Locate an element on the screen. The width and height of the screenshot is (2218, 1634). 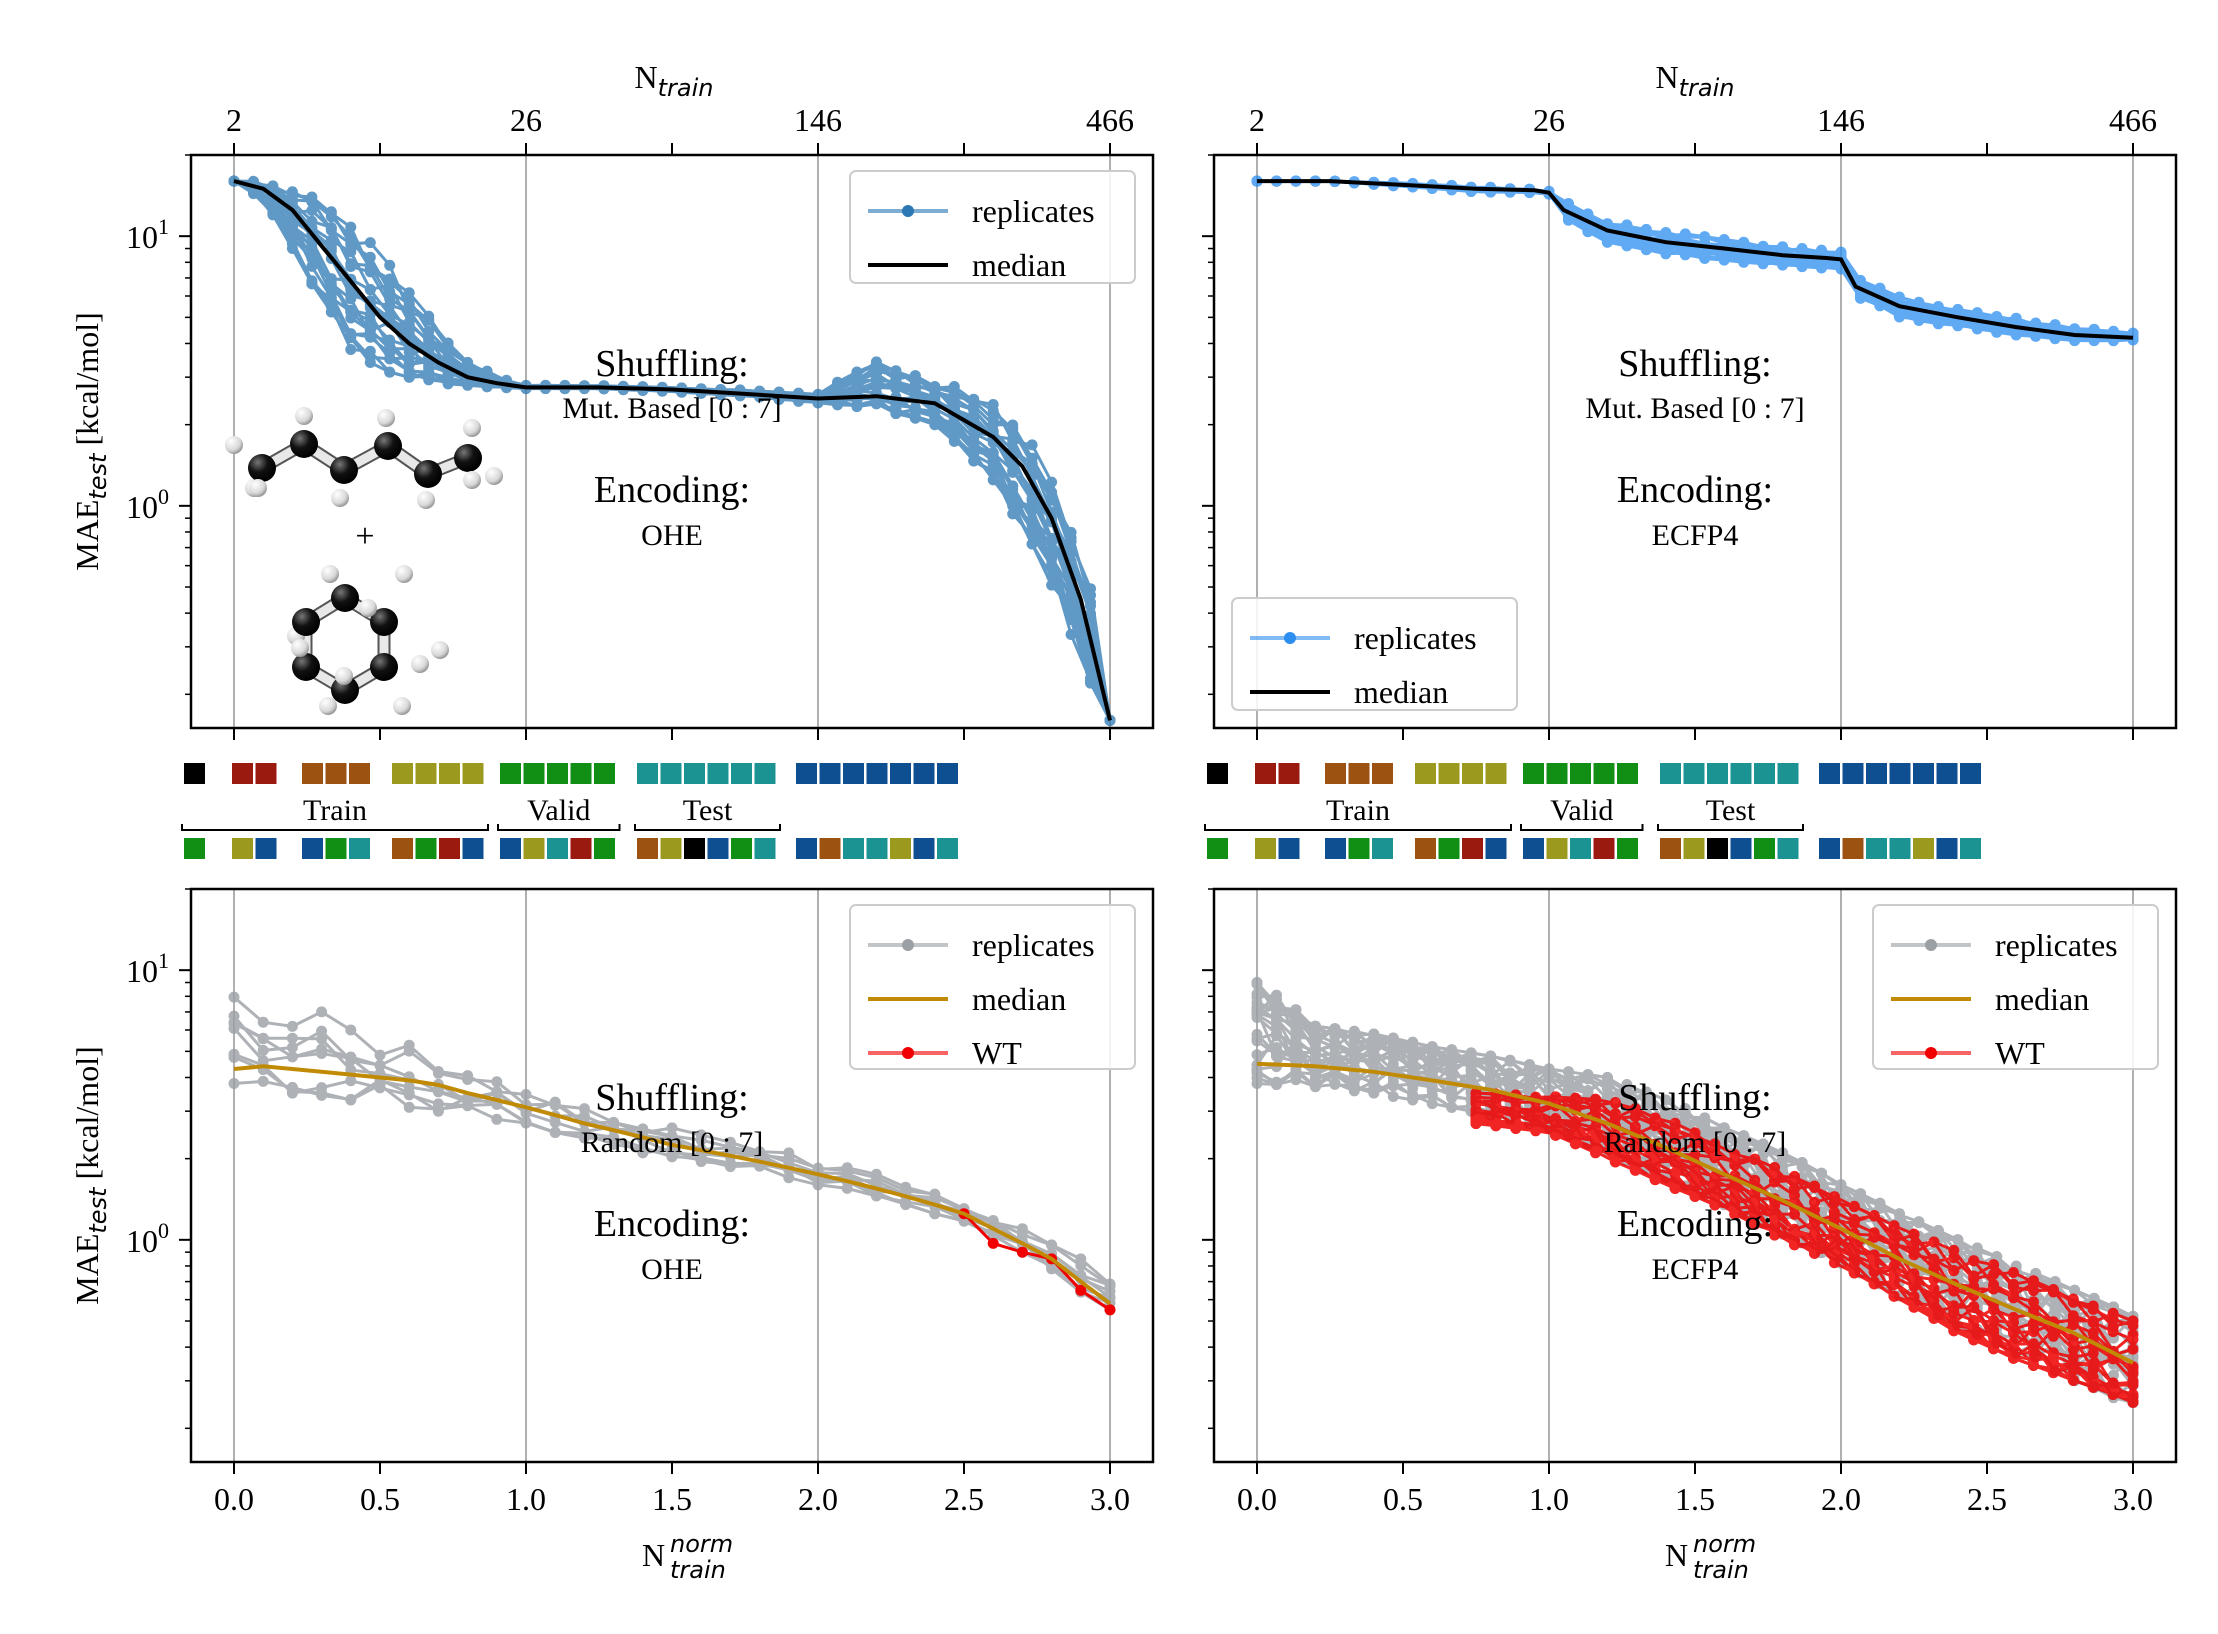
shuffling-heading: Shuffling: is located at coordinates (1694, 364).